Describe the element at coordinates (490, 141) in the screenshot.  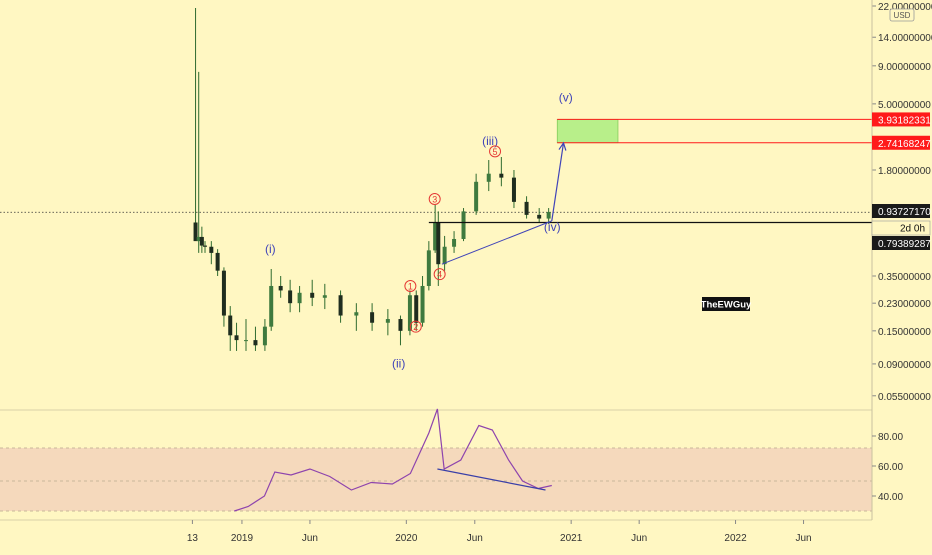
I see `wave-label: (iii)` at that location.